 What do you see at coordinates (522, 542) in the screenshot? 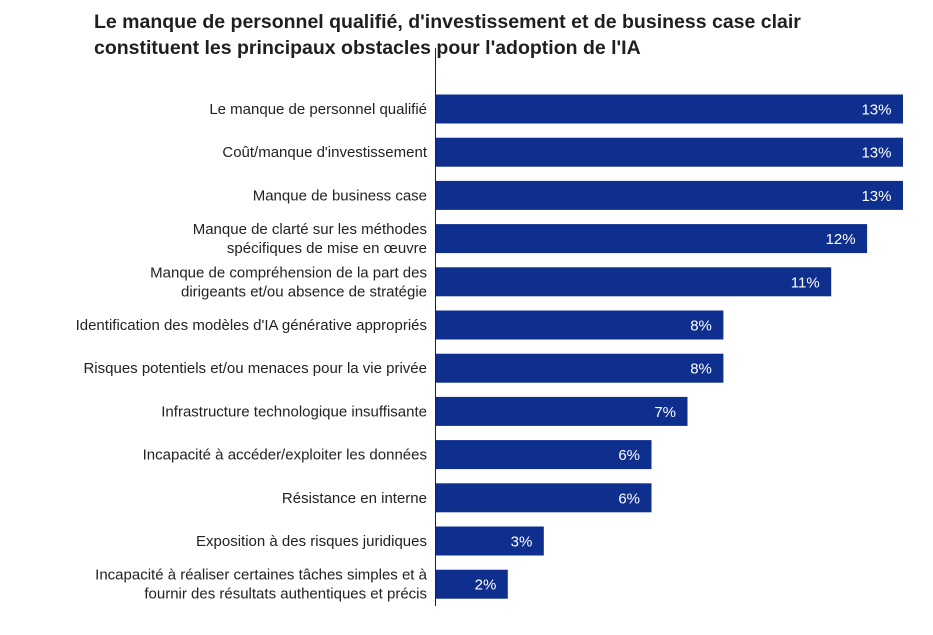
I see `data-label-11: 3%` at bounding box center [522, 542].